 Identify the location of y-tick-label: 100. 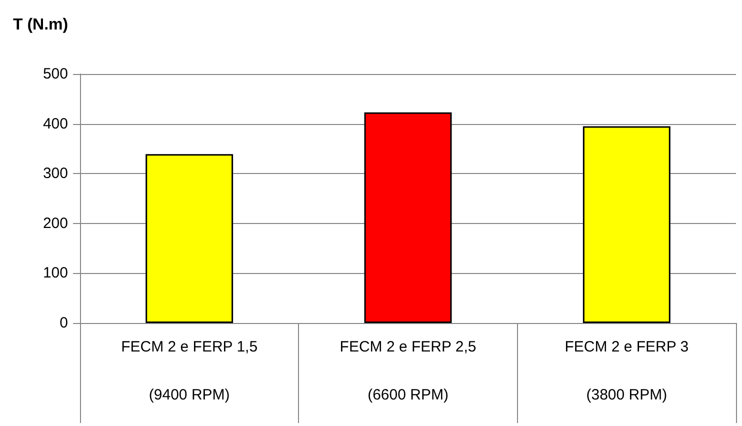
(55, 273).